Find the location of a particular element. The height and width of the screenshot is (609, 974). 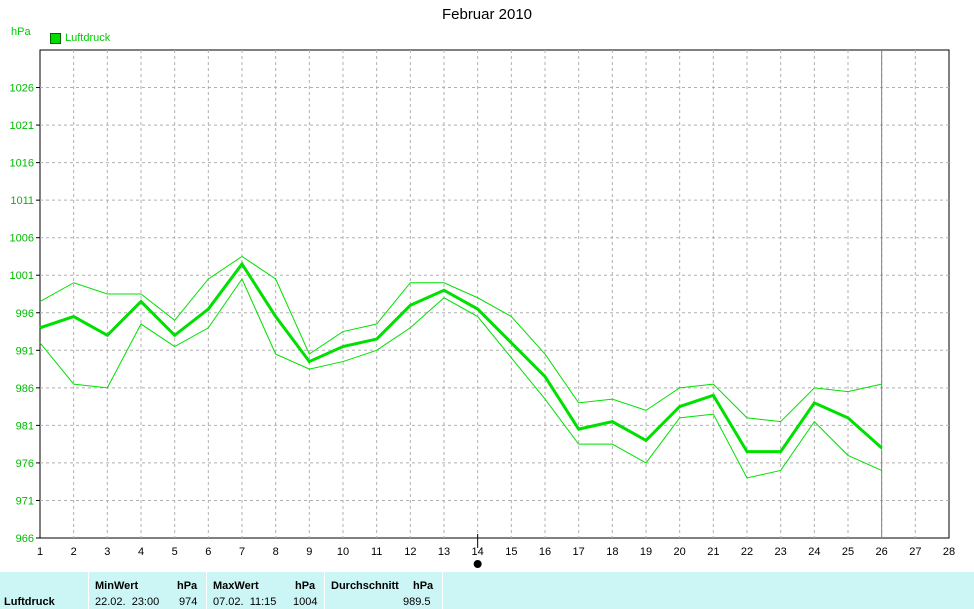

y-axis-unit: hPa is located at coordinates (21, 32).